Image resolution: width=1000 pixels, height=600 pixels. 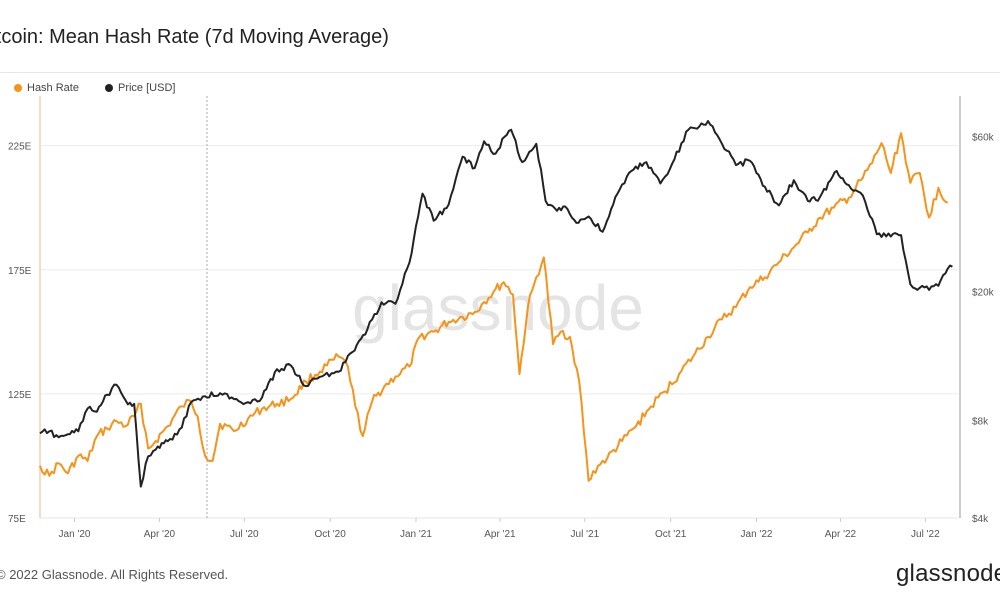 What do you see at coordinates (671, 534) in the screenshot?
I see `x-tick-oct-21: Oct '21` at bounding box center [671, 534].